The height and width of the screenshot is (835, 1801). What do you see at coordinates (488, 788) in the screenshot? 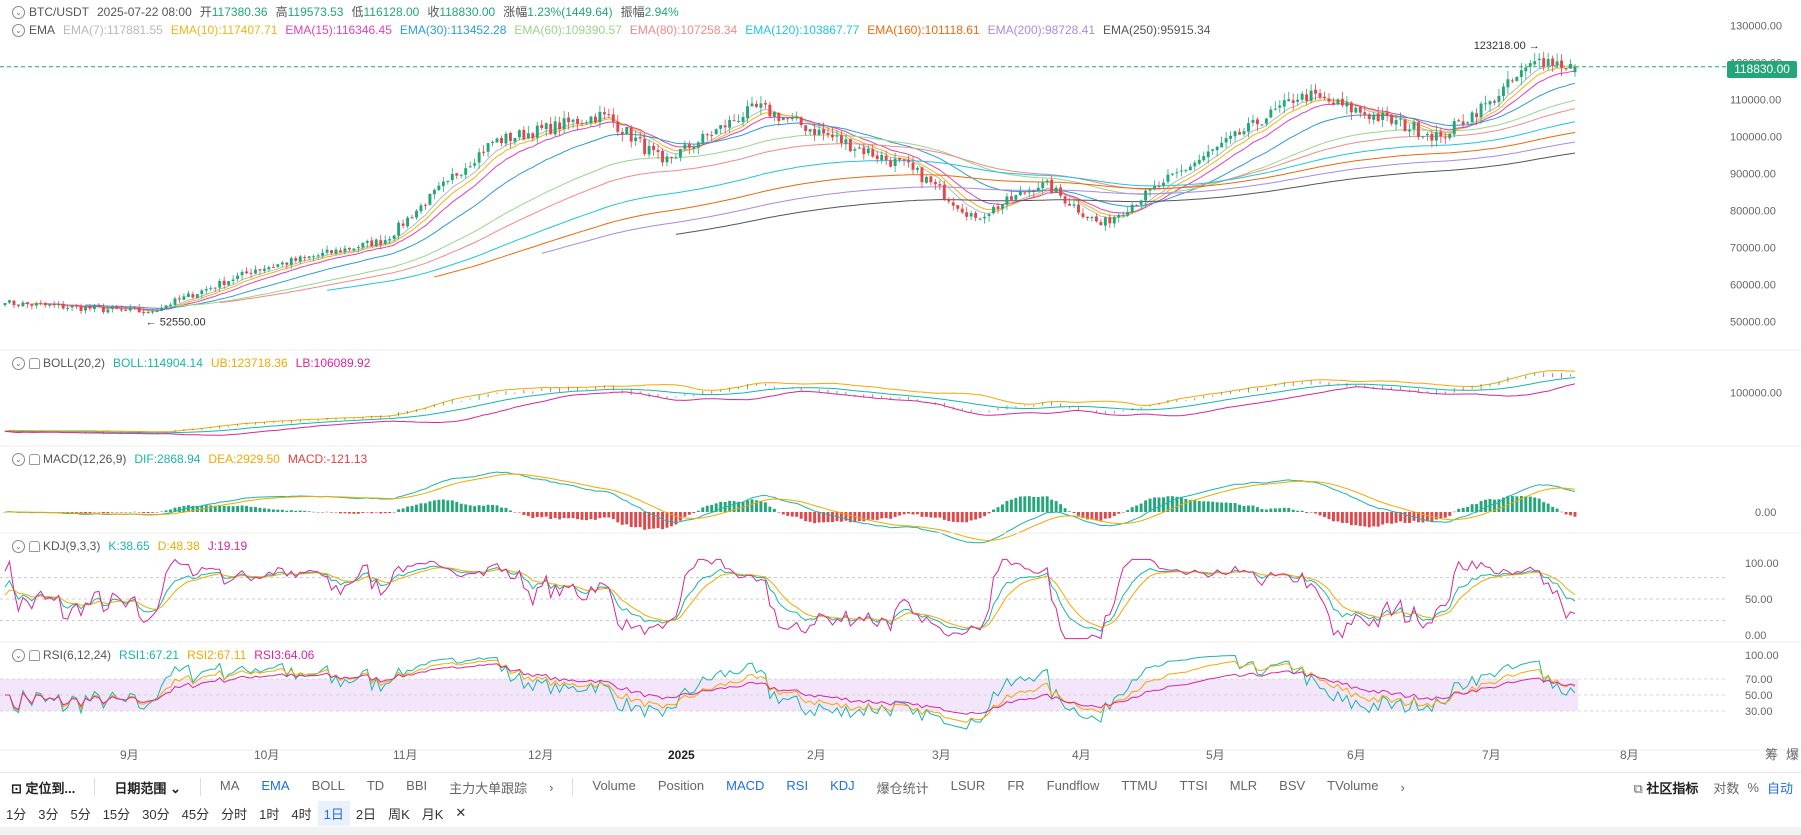
I see `main-indicator-主力大单跟踪: 主力大单跟踪` at bounding box center [488, 788].